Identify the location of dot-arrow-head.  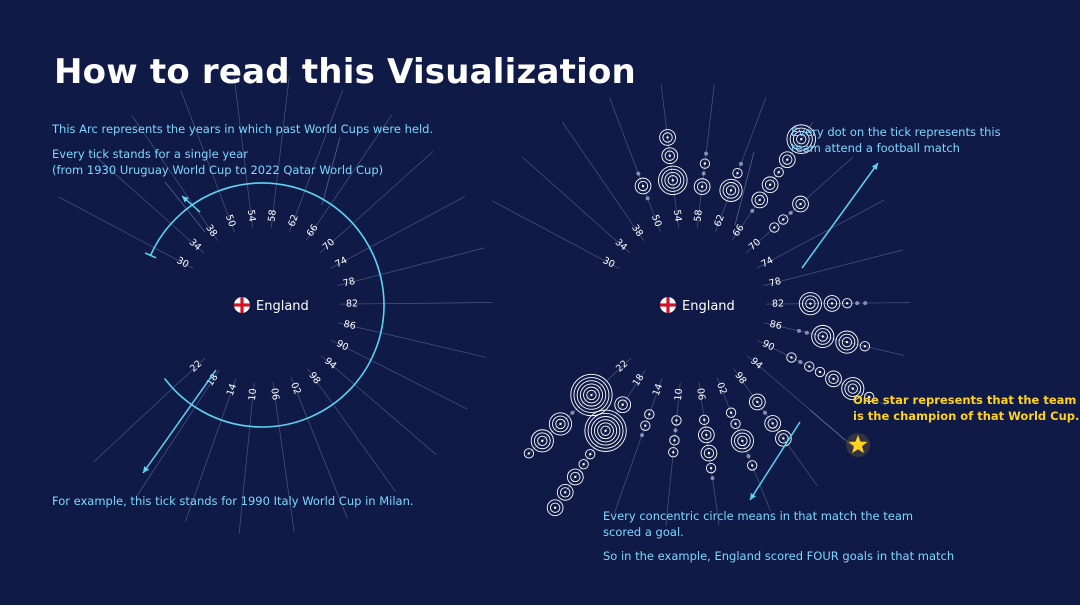
(874, 166).